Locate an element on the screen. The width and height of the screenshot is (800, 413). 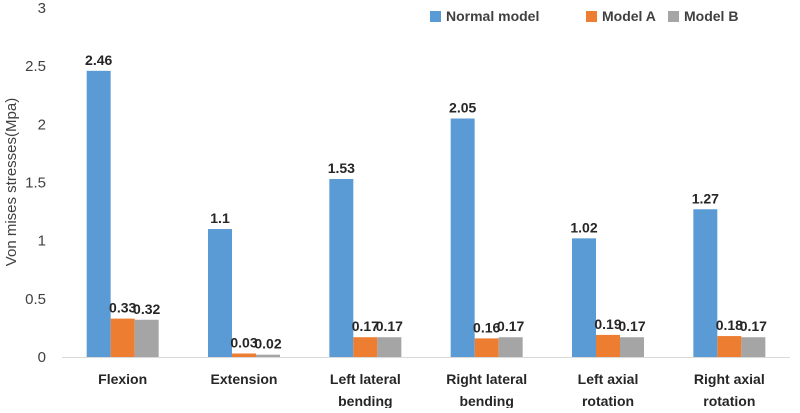
data-label: 1.02 is located at coordinates (583, 227).